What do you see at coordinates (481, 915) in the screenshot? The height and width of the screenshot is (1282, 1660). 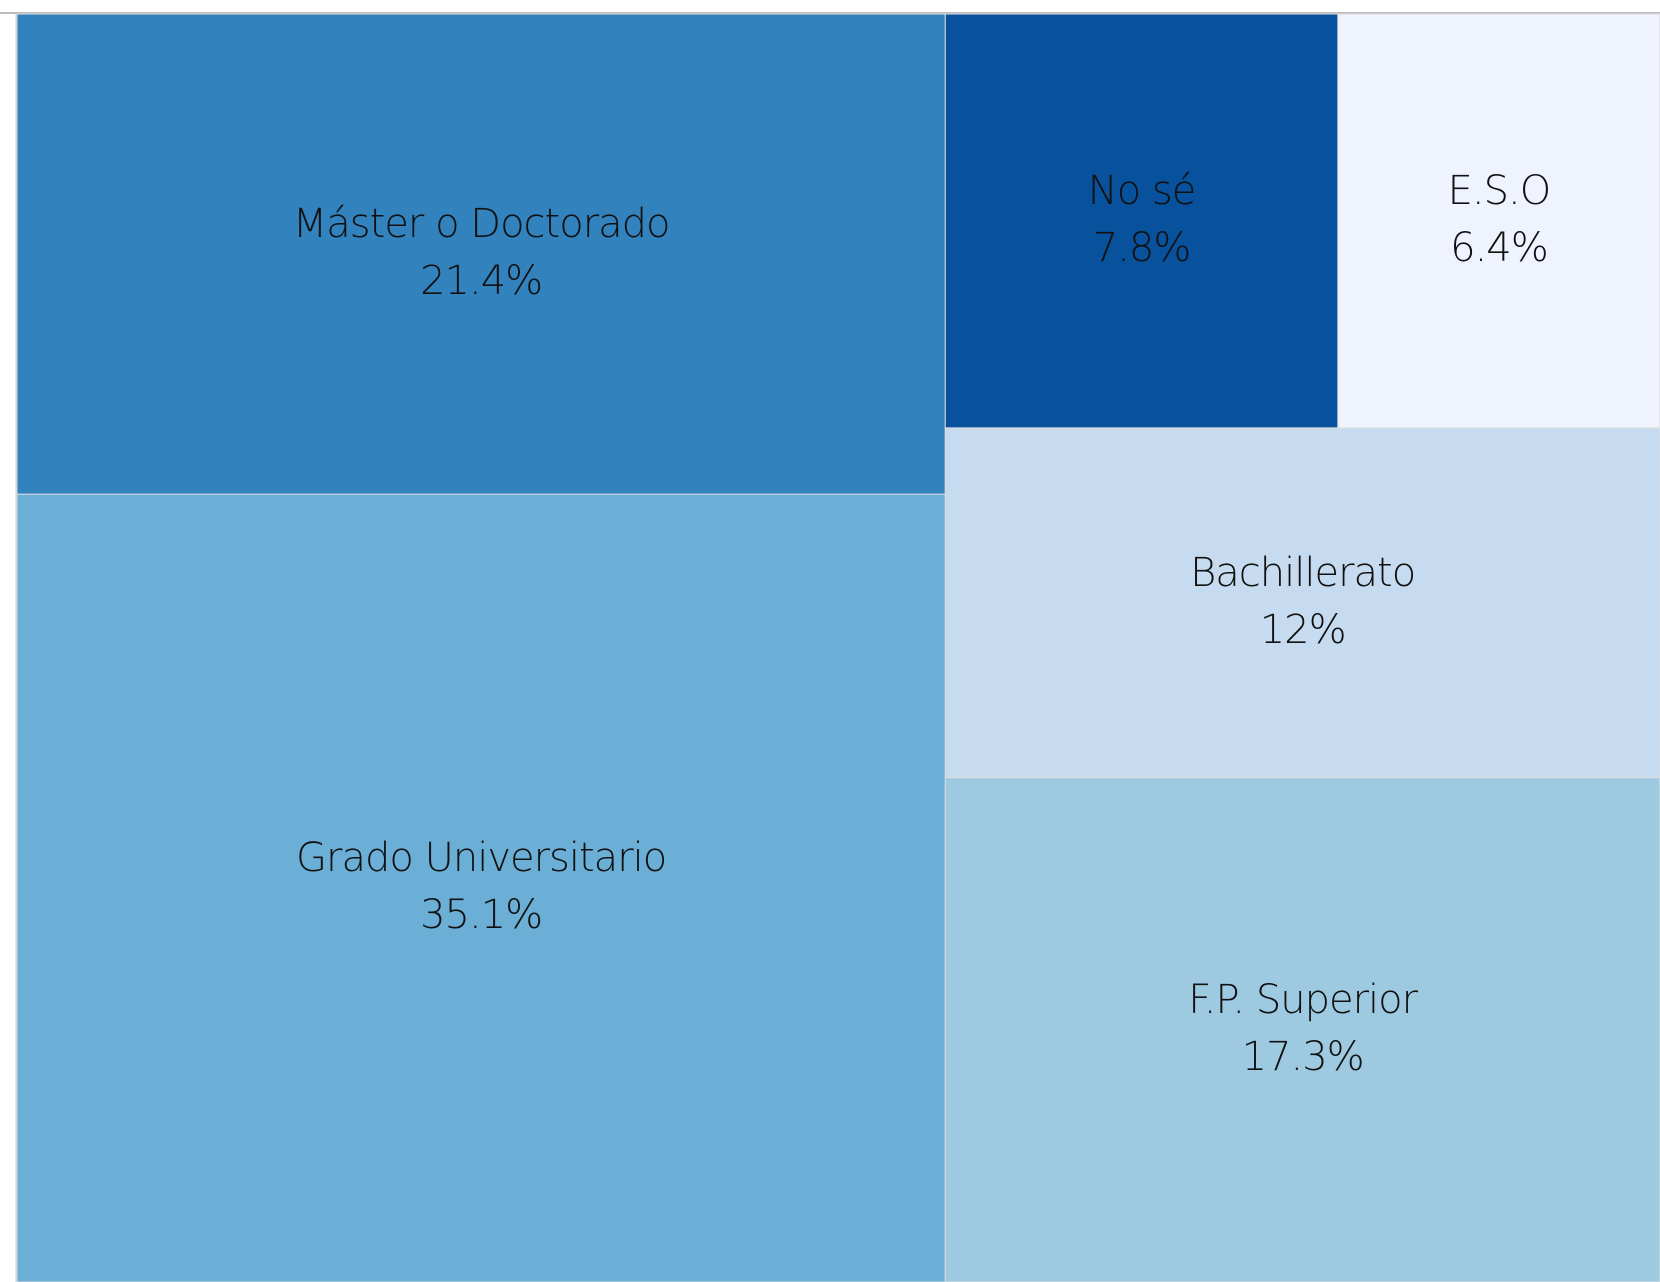 I see `cell-value-label: 35.1%` at bounding box center [481, 915].